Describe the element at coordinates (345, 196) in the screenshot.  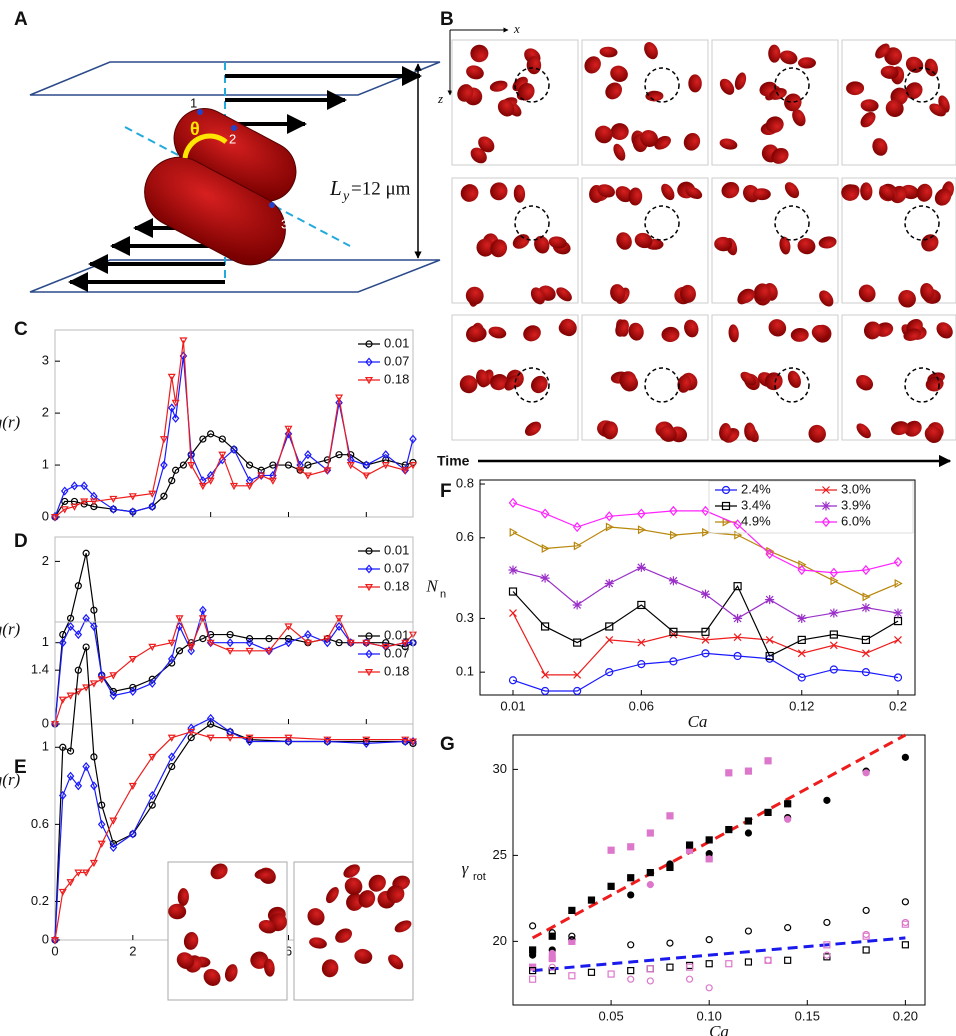
I see `height-sub: y` at that location.